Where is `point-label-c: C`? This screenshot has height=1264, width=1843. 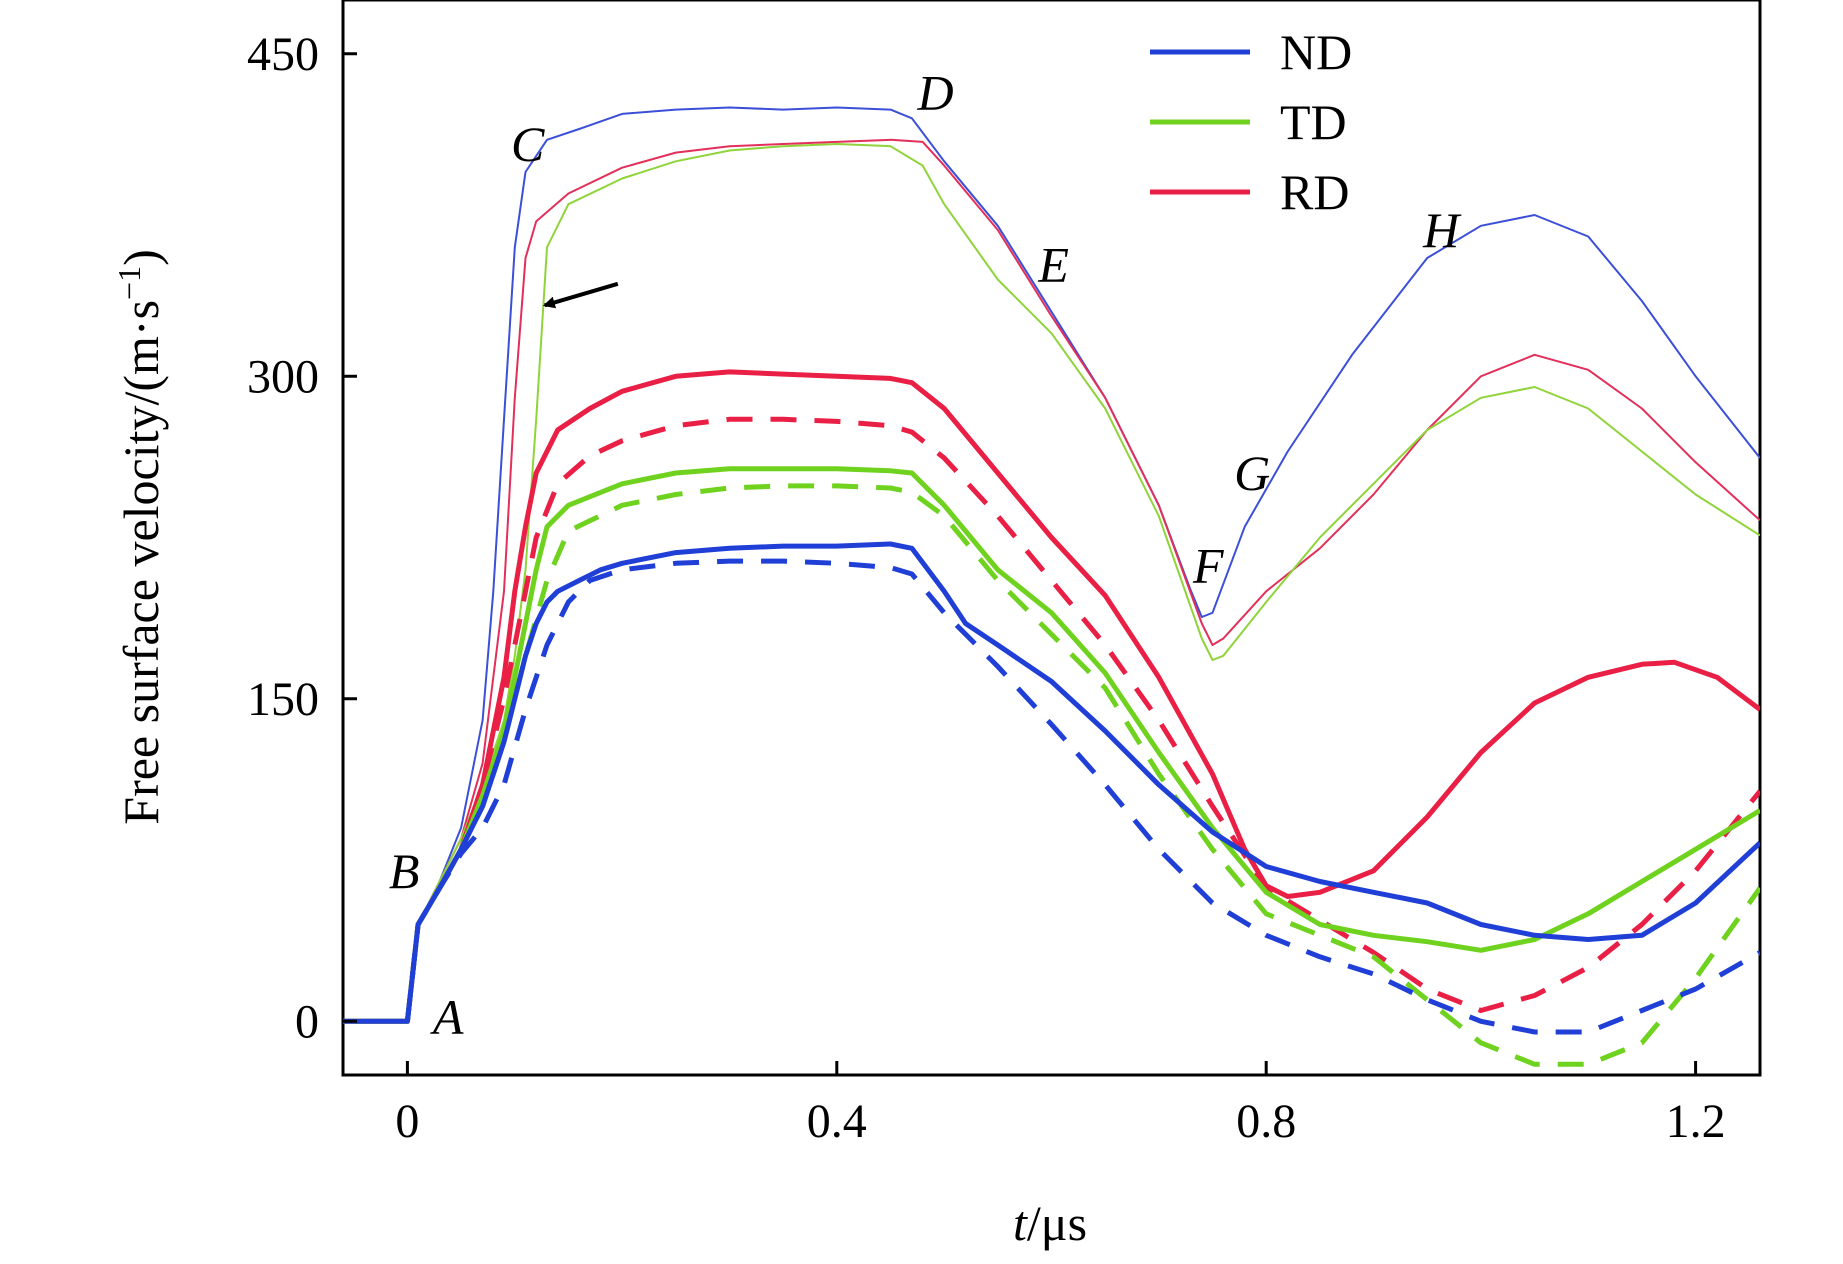
point-label-c: C is located at coordinates (528, 144).